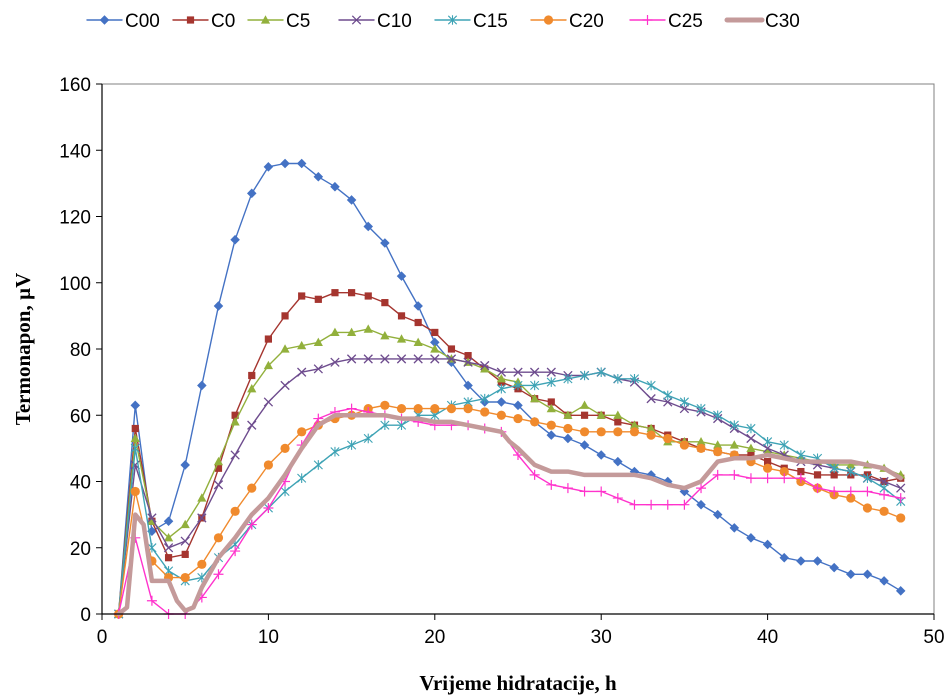  What do you see at coordinates (23, 349) in the screenshot?
I see `y-axis-title: Termonapon, µV` at bounding box center [23, 349].